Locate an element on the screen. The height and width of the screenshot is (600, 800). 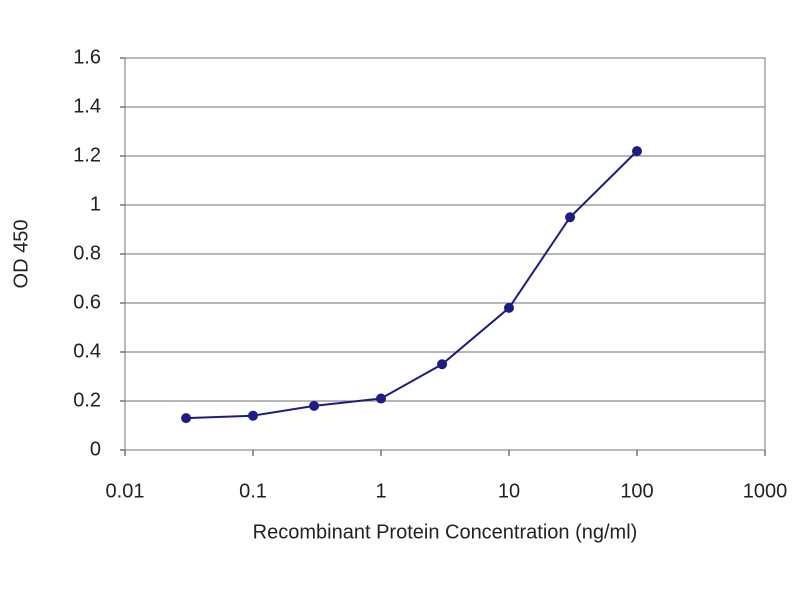
y-tick-label: 0.6 is located at coordinates (87, 302).